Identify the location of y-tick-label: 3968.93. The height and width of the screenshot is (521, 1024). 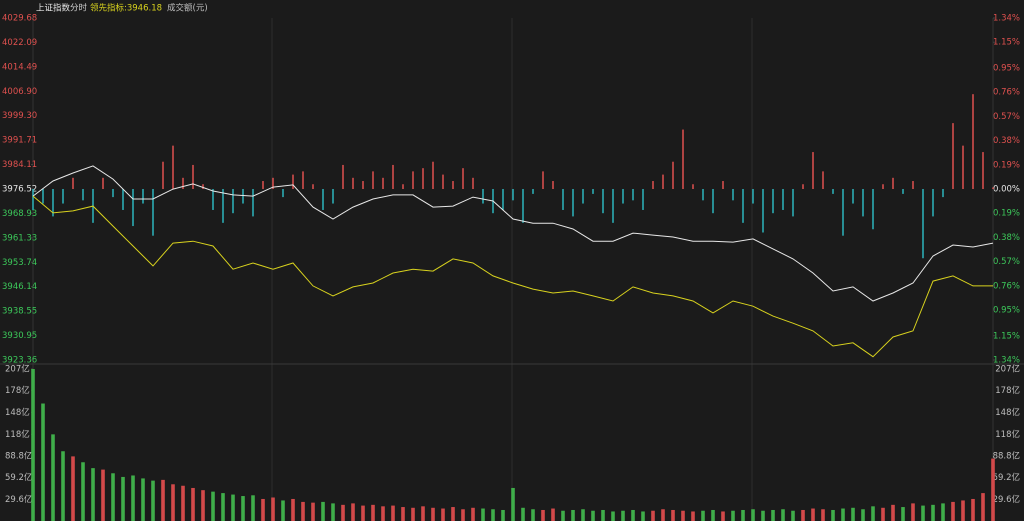
(19, 214).